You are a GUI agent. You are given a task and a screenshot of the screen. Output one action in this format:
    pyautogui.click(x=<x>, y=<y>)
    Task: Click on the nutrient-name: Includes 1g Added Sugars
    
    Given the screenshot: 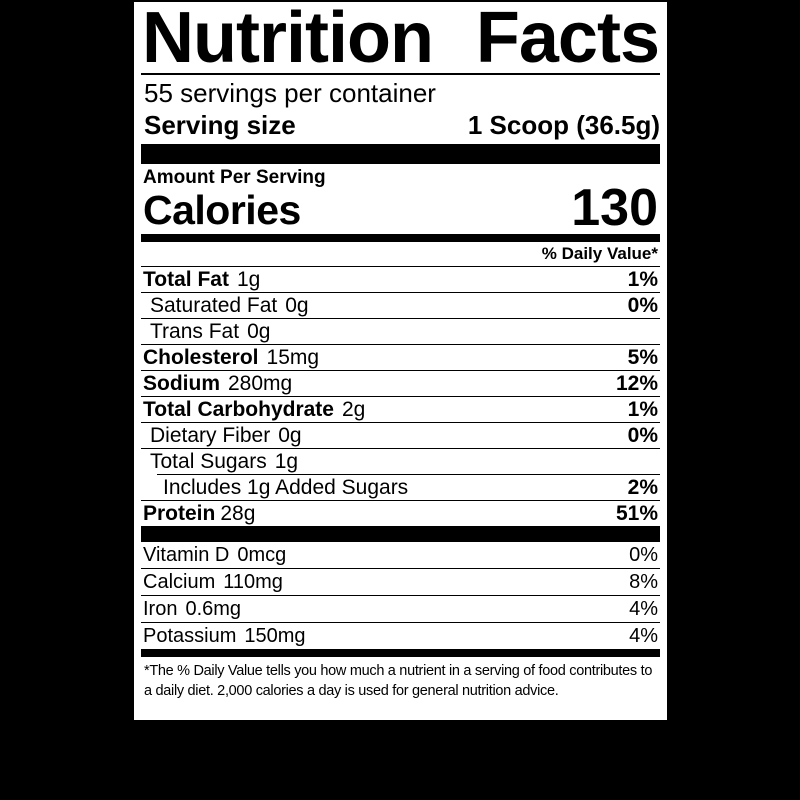 What is the action you would take?
    pyautogui.click(x=286, y=487)
    